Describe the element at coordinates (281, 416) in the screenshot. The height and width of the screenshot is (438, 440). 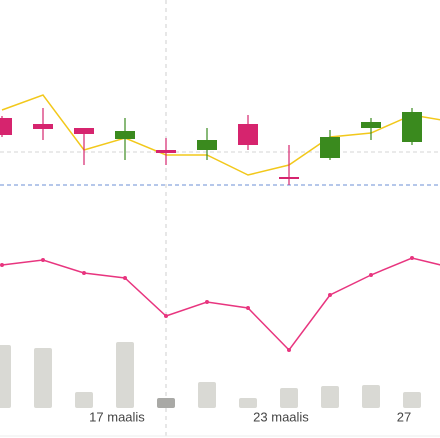
I see `x-tick-label: 23 maalis` at that location.